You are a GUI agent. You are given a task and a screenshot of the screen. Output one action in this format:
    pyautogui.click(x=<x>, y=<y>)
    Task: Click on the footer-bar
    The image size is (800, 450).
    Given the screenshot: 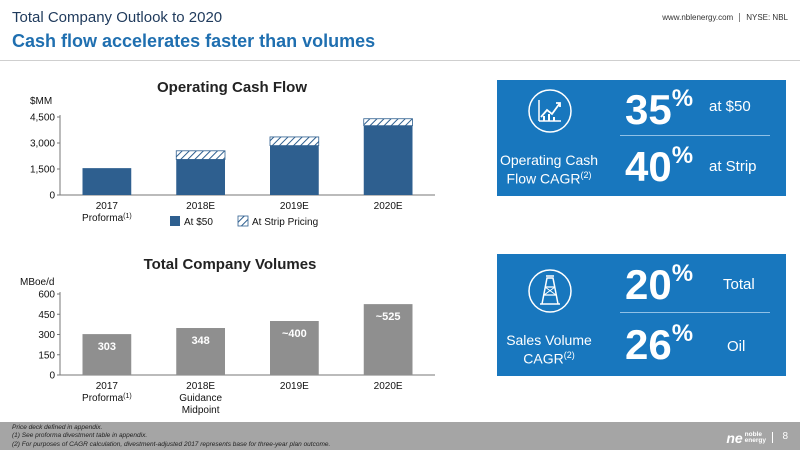 What is the action you would take?
    pyautogui.click(x=400, y=436)
    